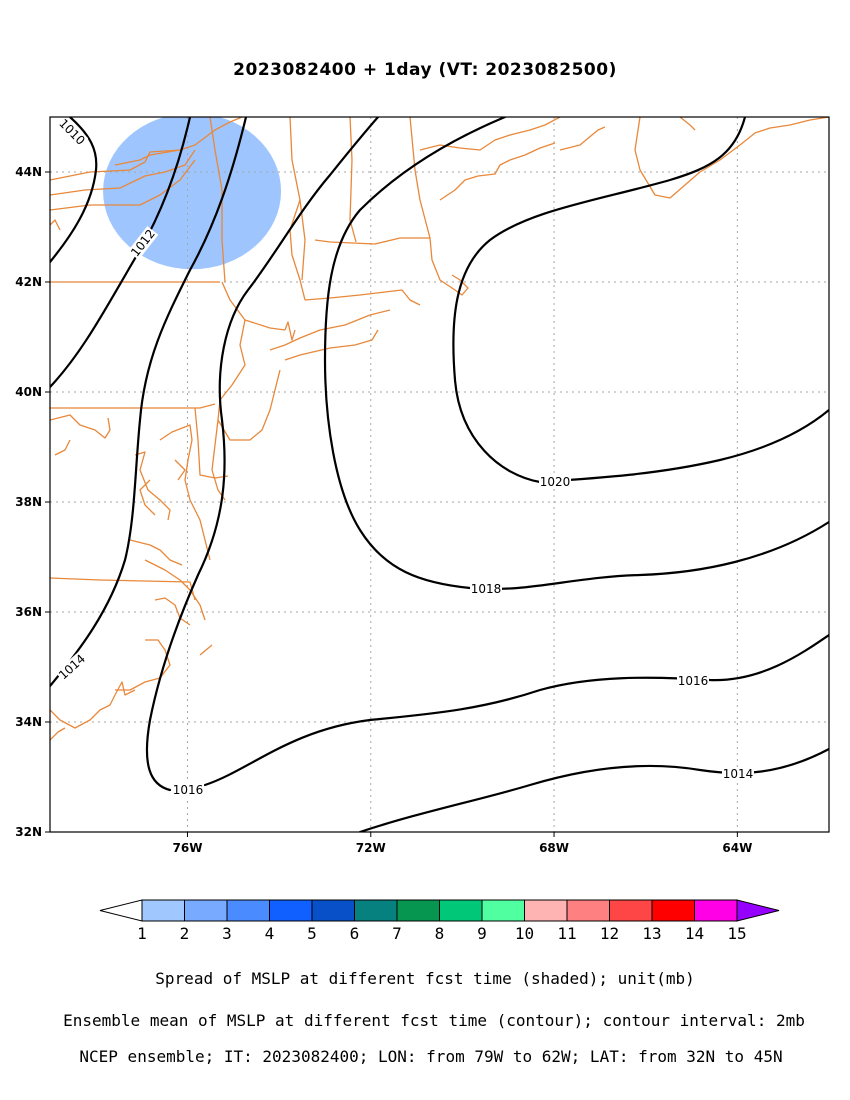 The width and height of the screenshot is (850, 1100). Describe the element at coordinates (554, 848) in the screenshot. I see `x-tick-label: 68W` at that location.